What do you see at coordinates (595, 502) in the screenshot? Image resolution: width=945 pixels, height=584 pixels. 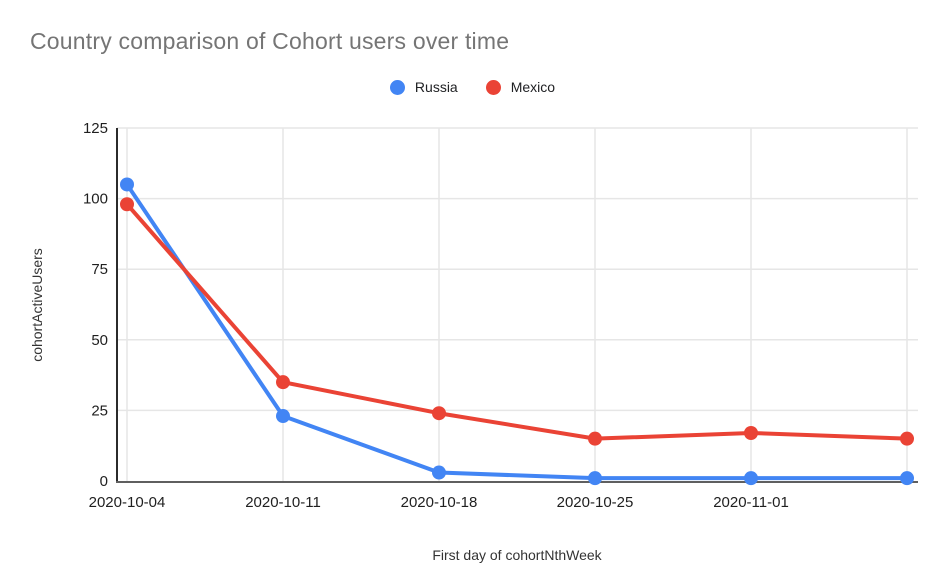 I see `x-tick-label-3: 2020-10-25` at bounding box center [595, 502].